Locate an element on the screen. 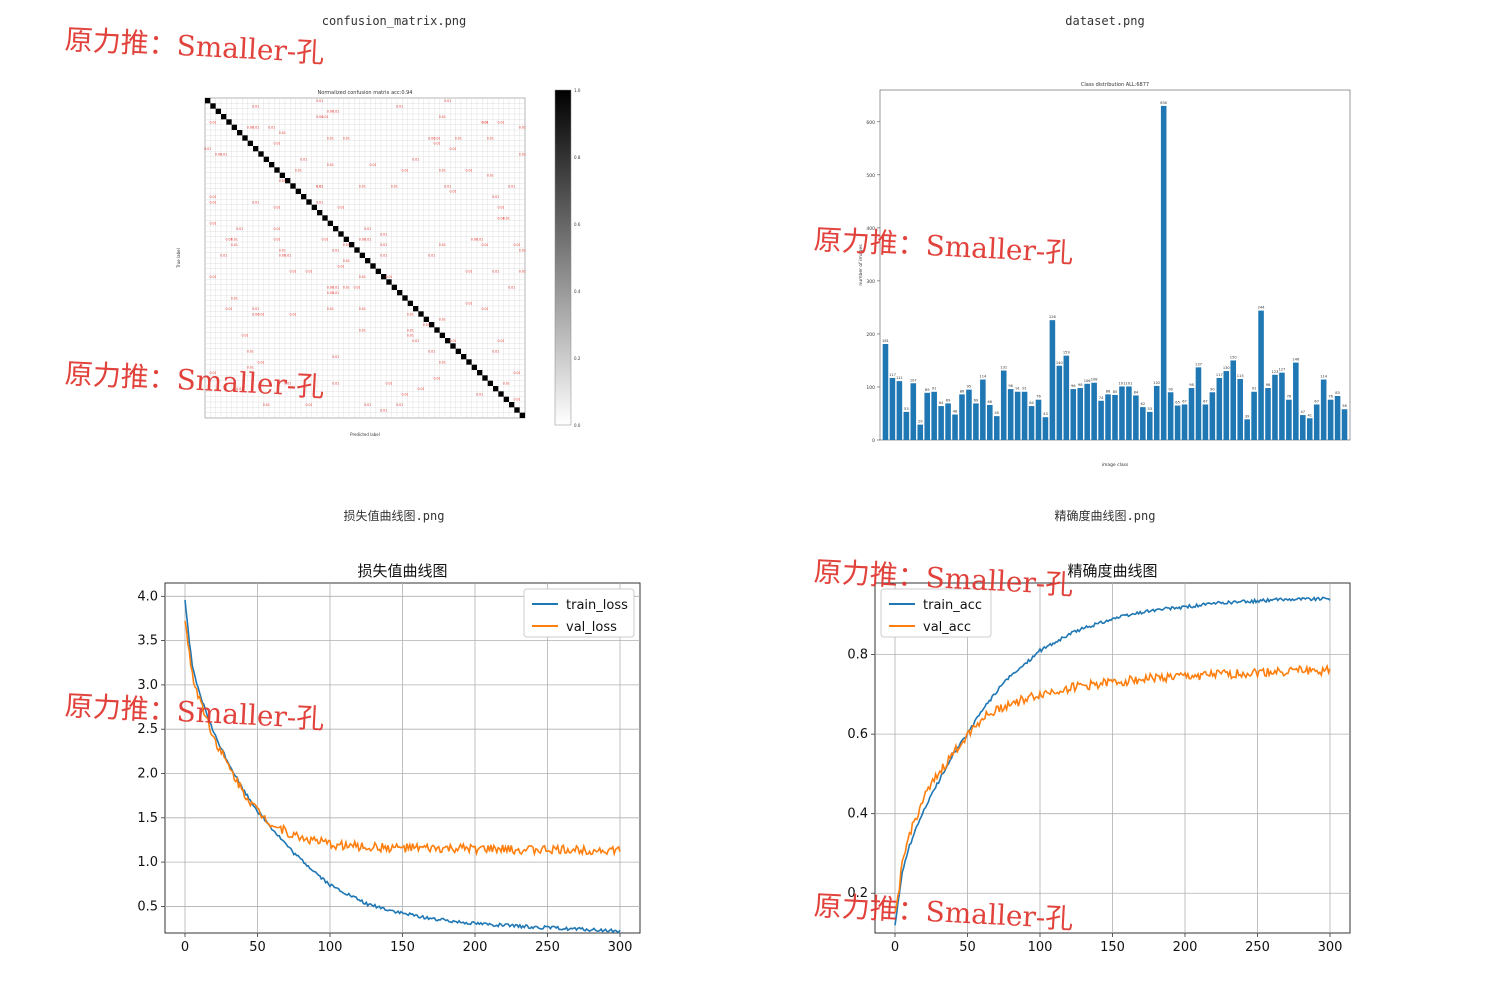 The width and height of the screenshot is (1500, 1000). bar-value-label: 146 is located at coordinates (1296, 360).